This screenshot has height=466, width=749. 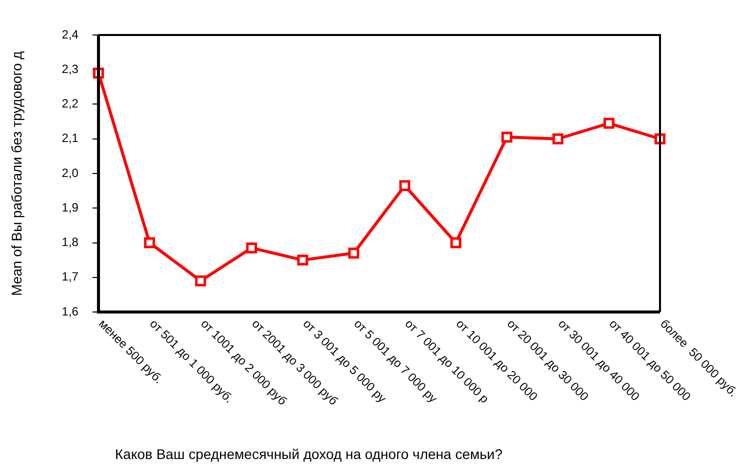 I want to click on y-tick-label: 2,1, so click(x=70, y=138).